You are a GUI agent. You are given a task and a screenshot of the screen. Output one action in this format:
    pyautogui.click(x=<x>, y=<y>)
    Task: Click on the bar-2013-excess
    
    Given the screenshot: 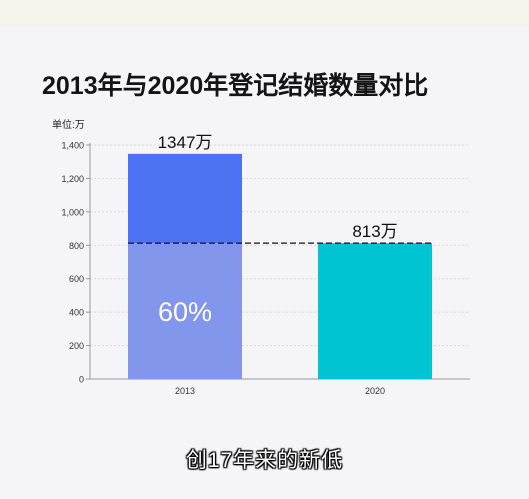 What is the action you would take?
    pyautogui.click(x=185, y=198)
    